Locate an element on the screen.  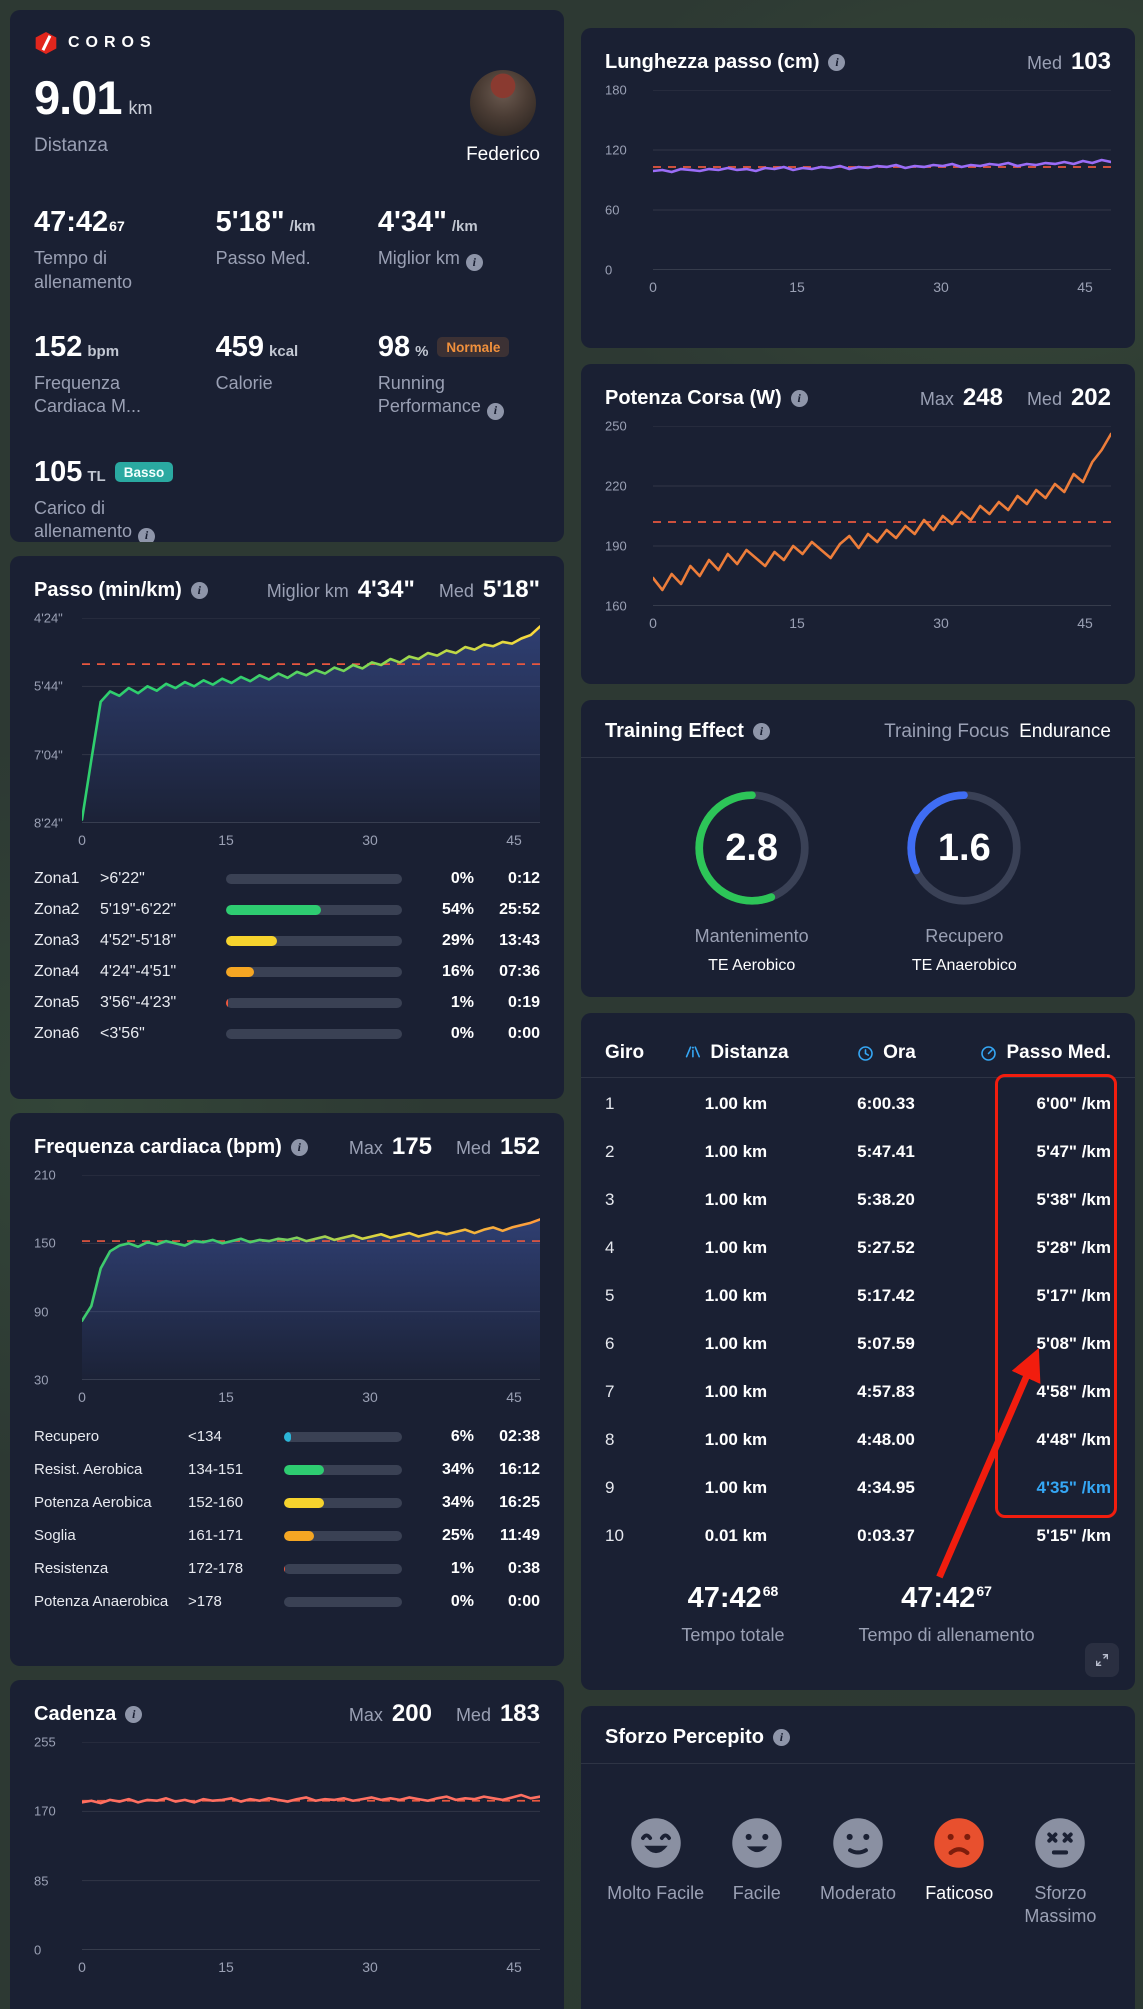
lap-row: 6 1.00 km 5:07.59 5'08" /km is located at coordinates (858, 1344).